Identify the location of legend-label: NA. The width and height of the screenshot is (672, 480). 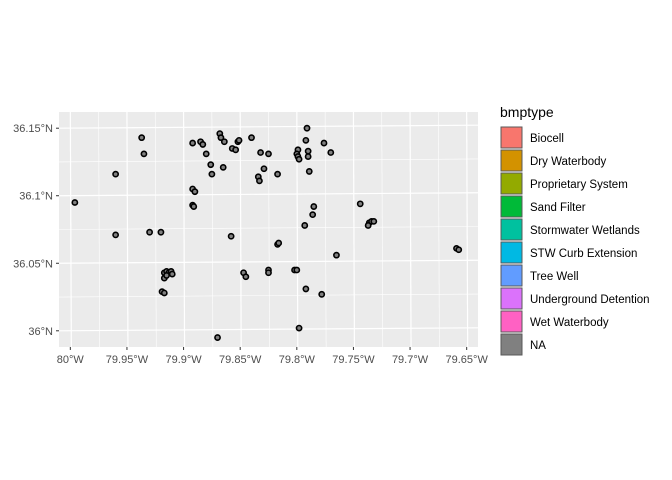
(538, 346).